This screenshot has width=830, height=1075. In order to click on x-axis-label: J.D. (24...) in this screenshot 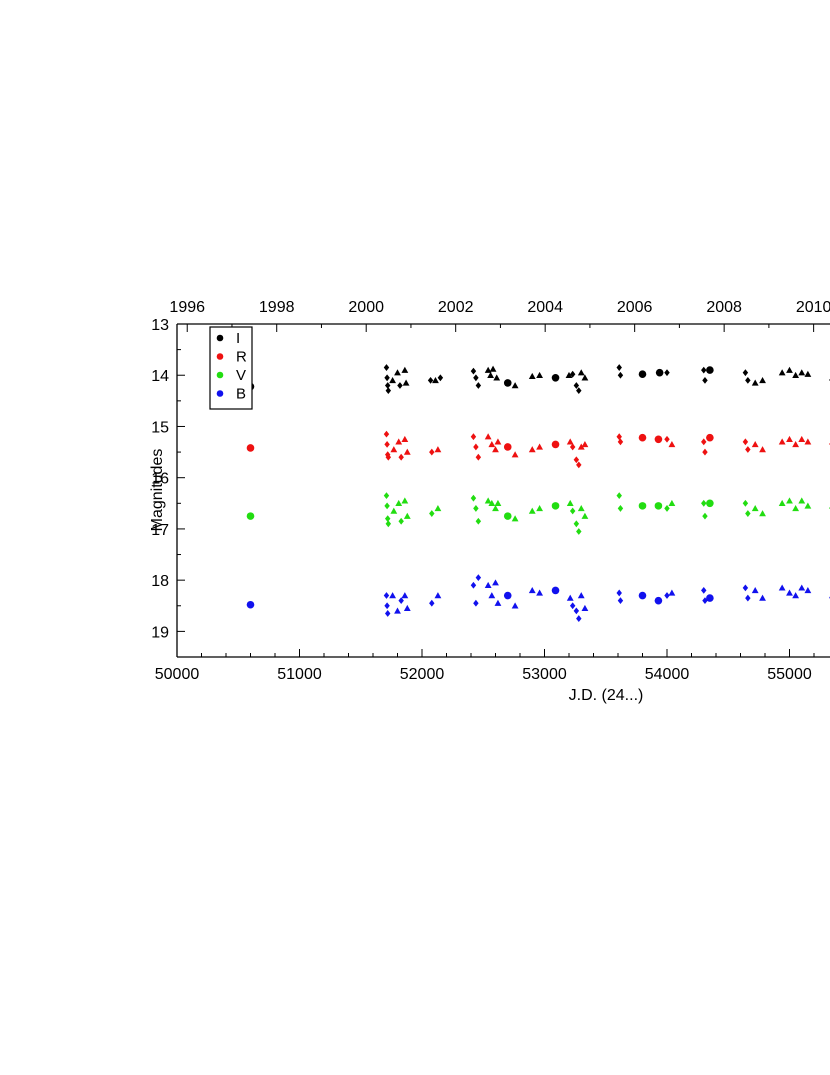, I will do `click(606, 695)`.